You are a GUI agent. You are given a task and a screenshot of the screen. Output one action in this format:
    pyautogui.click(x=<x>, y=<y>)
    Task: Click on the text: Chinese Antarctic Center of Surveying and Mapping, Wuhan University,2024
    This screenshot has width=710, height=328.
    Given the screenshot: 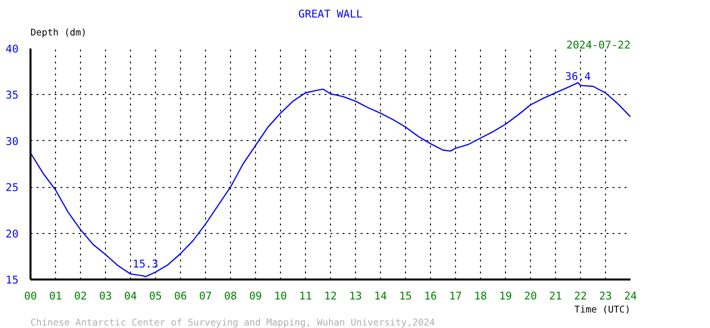 What is the action you would take?
    pyautogui.click(x=233, y=323)
    